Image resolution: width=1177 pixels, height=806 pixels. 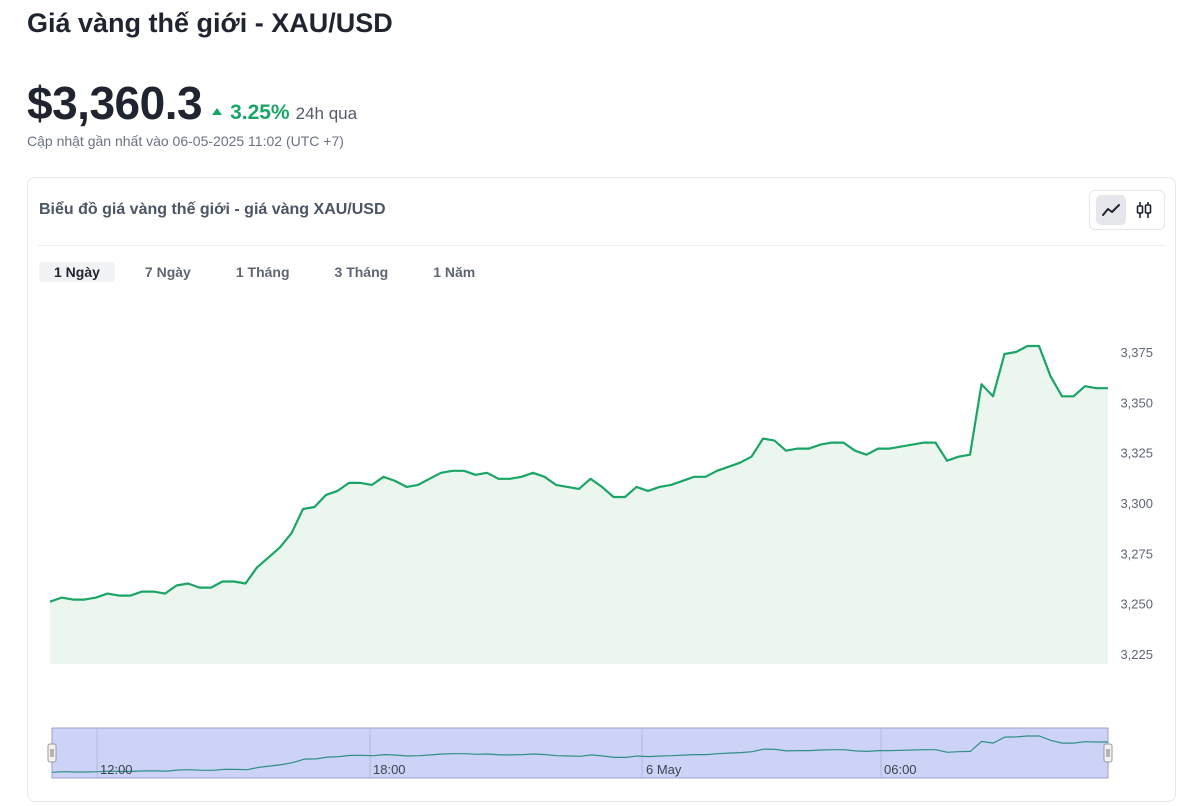 I want to click on y-tick-label: 3,350, so click(x=1136, y=402).